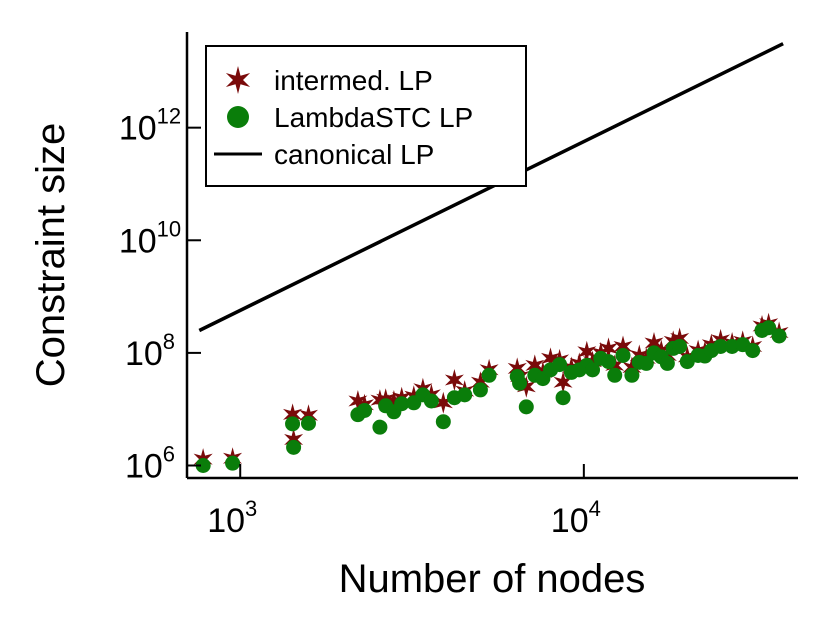  I want to click on x-tick-label: 10³, so click(232, 518).